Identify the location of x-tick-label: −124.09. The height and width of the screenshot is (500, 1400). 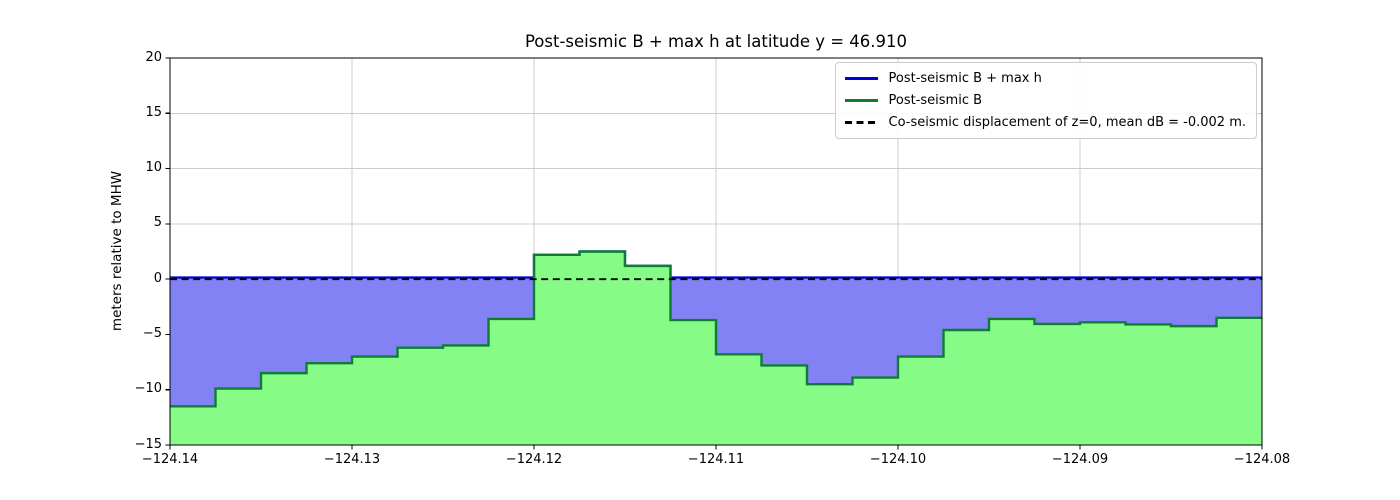
(1080, 459).